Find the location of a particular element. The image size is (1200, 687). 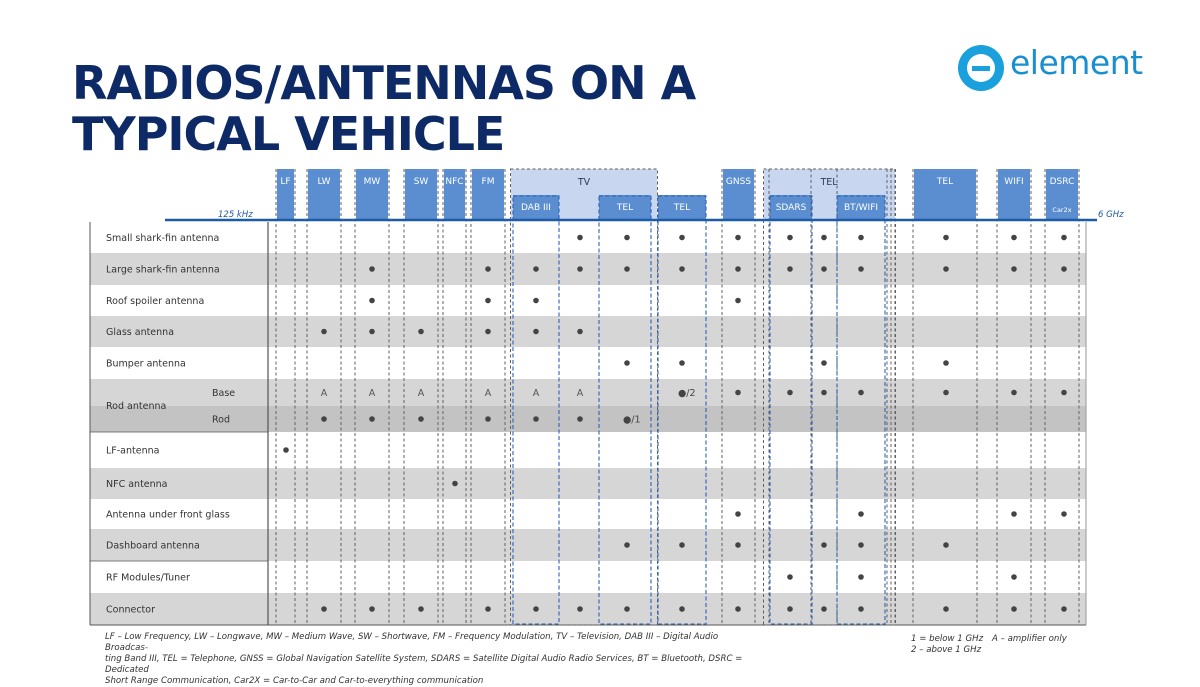

band-label-6: DAB III is located at coordinates (536, 208).